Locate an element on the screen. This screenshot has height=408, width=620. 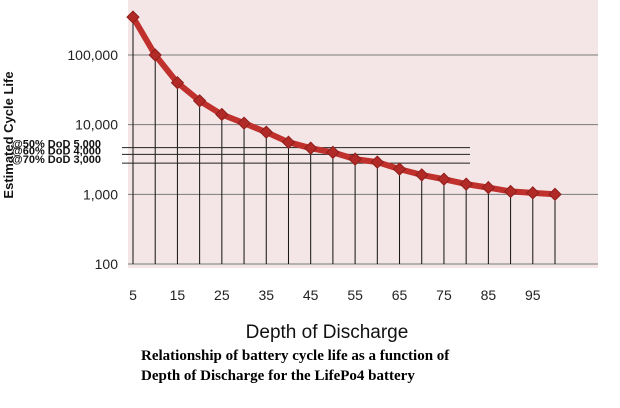
y-tick-labels: 100 1,000 10,000 100,000 is located at coordinates (92, 159).